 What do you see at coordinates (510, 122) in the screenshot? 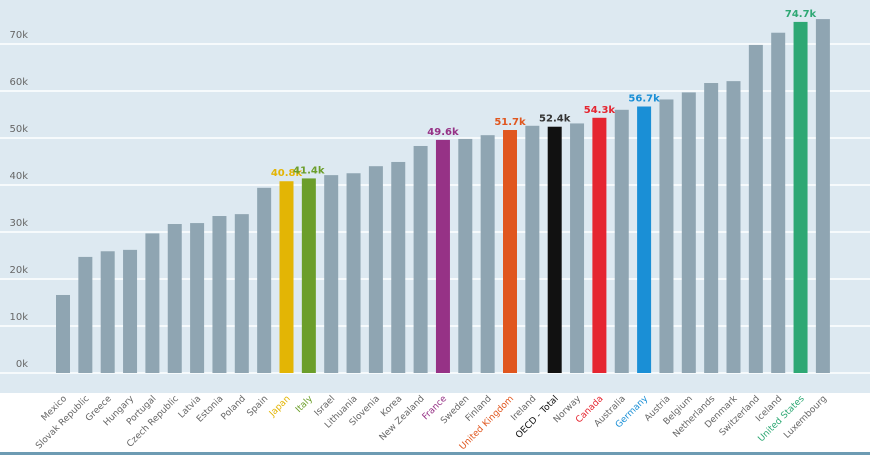
I see `data-label: 51.7k` at bounding box center [510, 122].